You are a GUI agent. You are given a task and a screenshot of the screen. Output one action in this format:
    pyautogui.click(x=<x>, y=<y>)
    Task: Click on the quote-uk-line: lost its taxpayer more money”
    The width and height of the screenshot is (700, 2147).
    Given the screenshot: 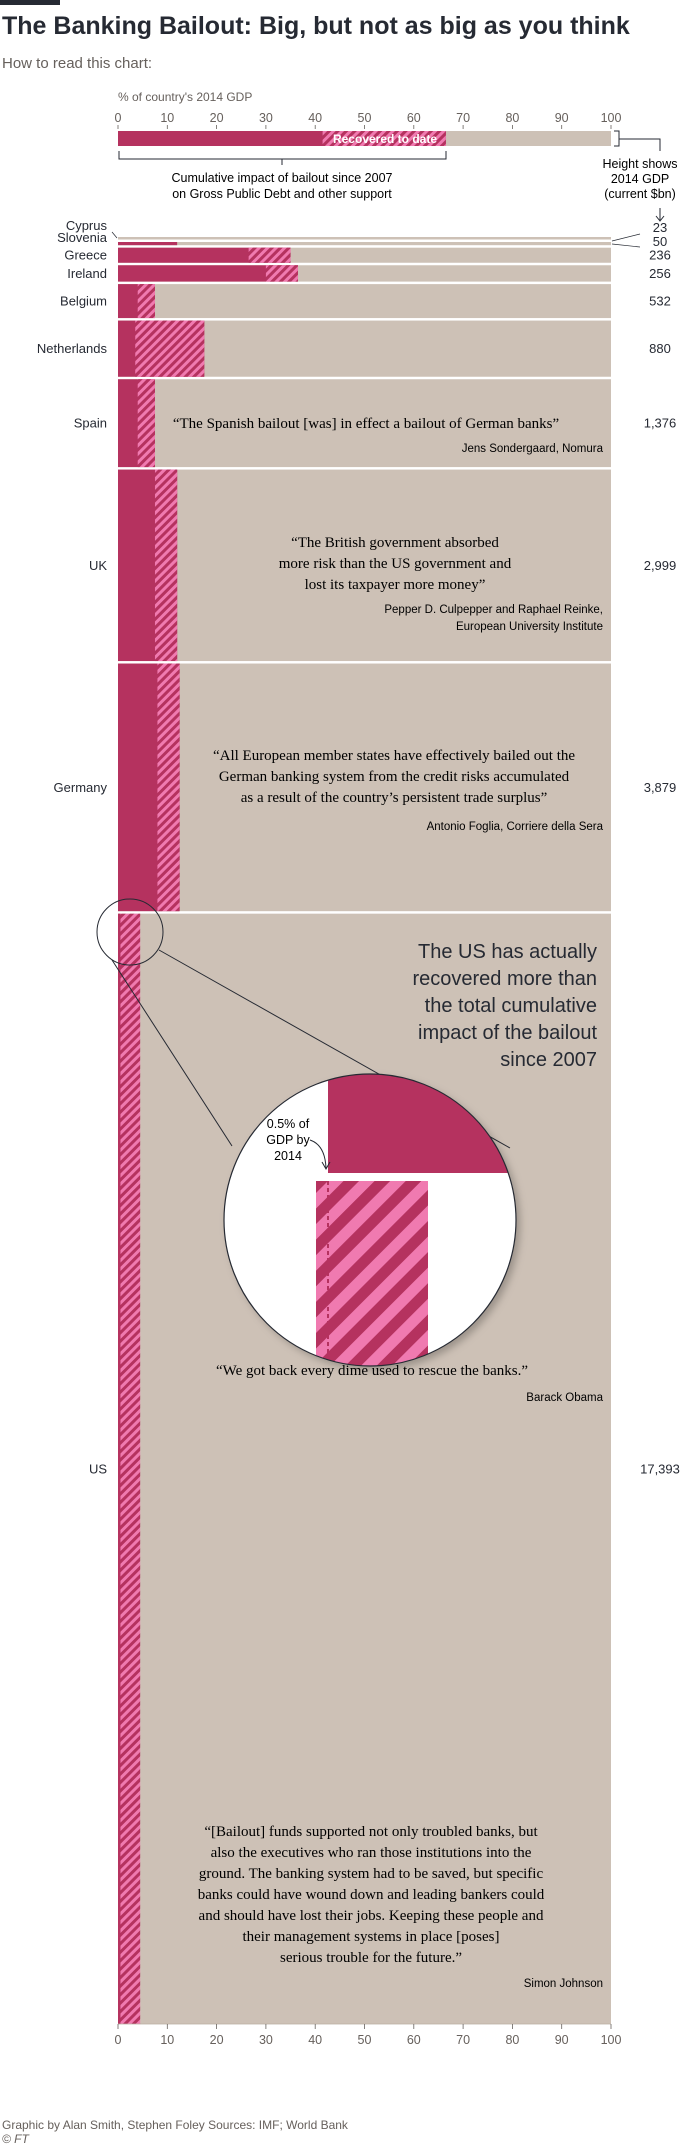 What is the action you would take?
    pyautogui.click(x=395, y=585)
    